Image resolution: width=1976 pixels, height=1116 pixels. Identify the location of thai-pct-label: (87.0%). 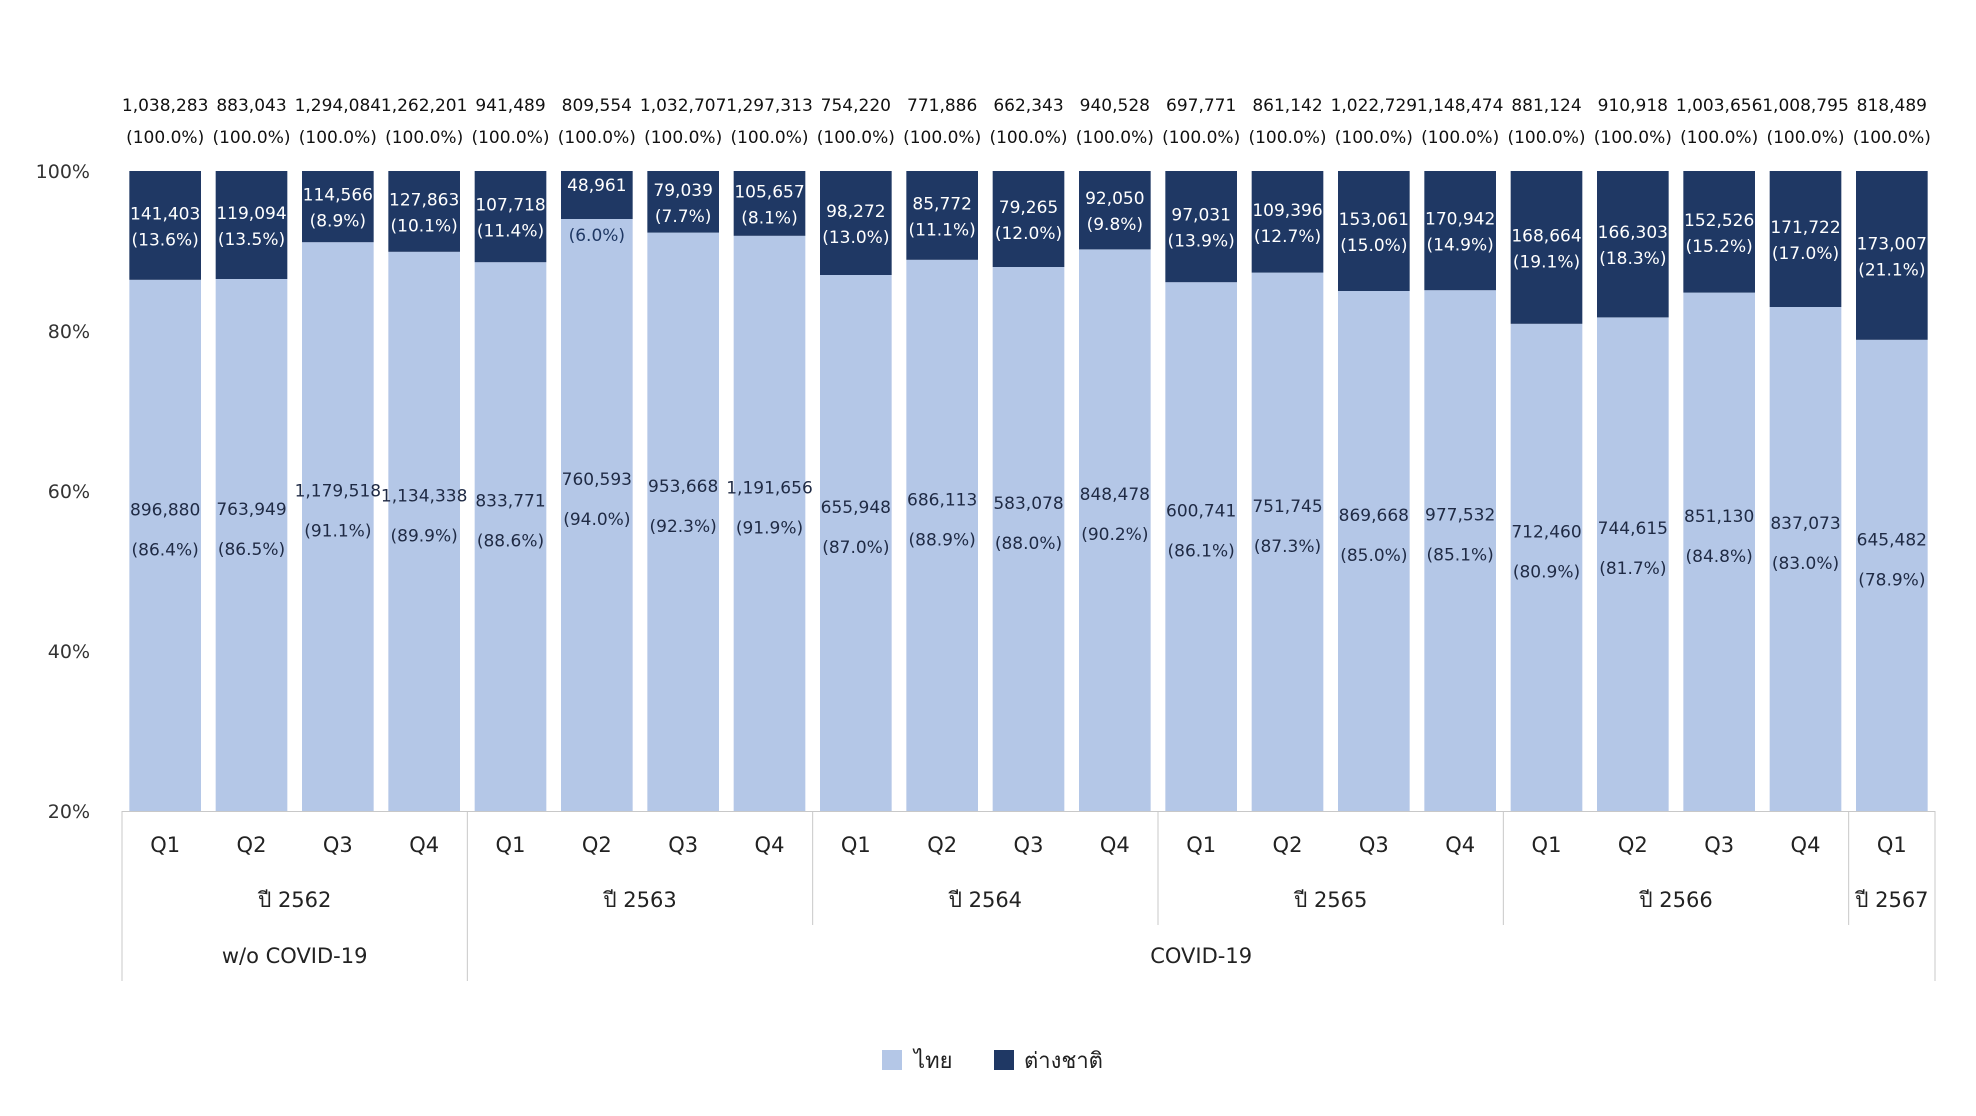
(855, 548).